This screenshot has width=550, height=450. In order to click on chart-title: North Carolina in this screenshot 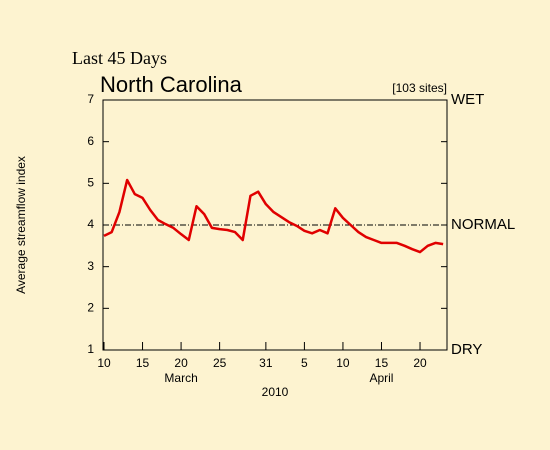, I will do `click(171, 84)`.